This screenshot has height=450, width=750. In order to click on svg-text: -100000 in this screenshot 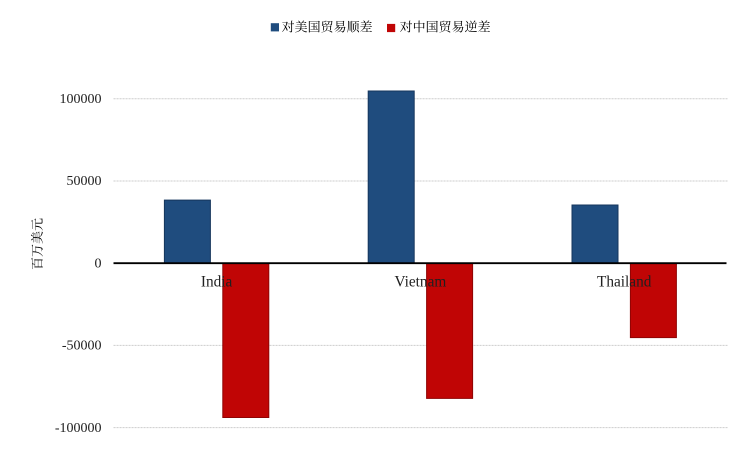, I will do `click(78, 428)`.